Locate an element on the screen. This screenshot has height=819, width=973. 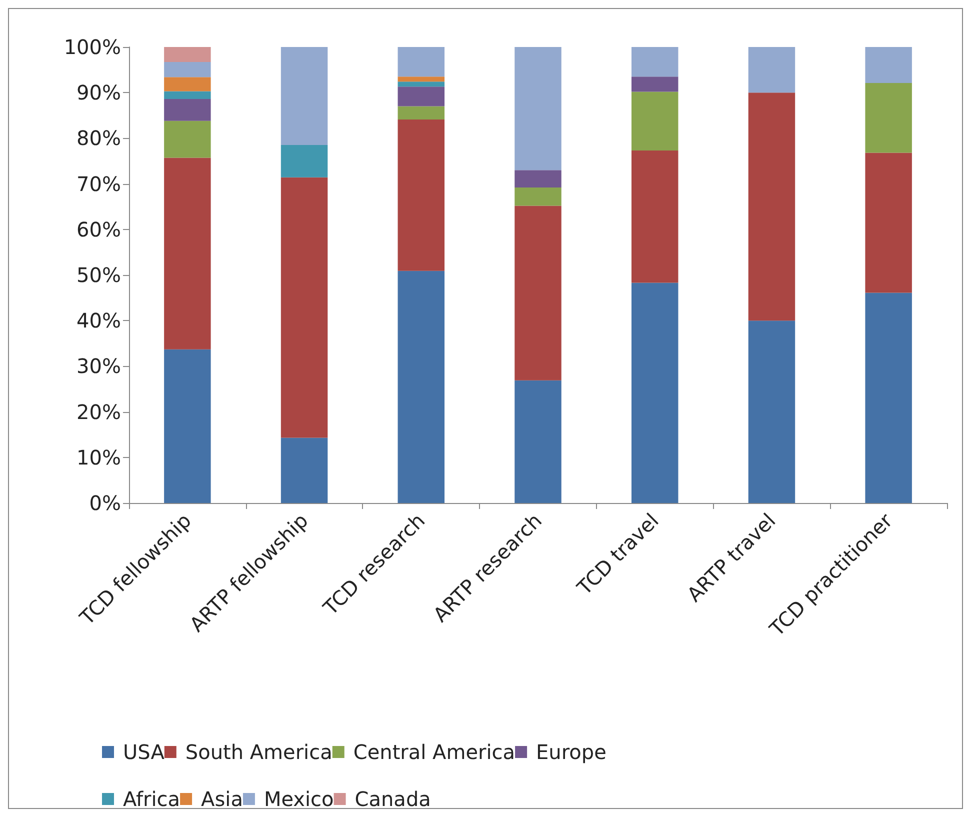
legend-label: South America is located at coordinates (258, 752).